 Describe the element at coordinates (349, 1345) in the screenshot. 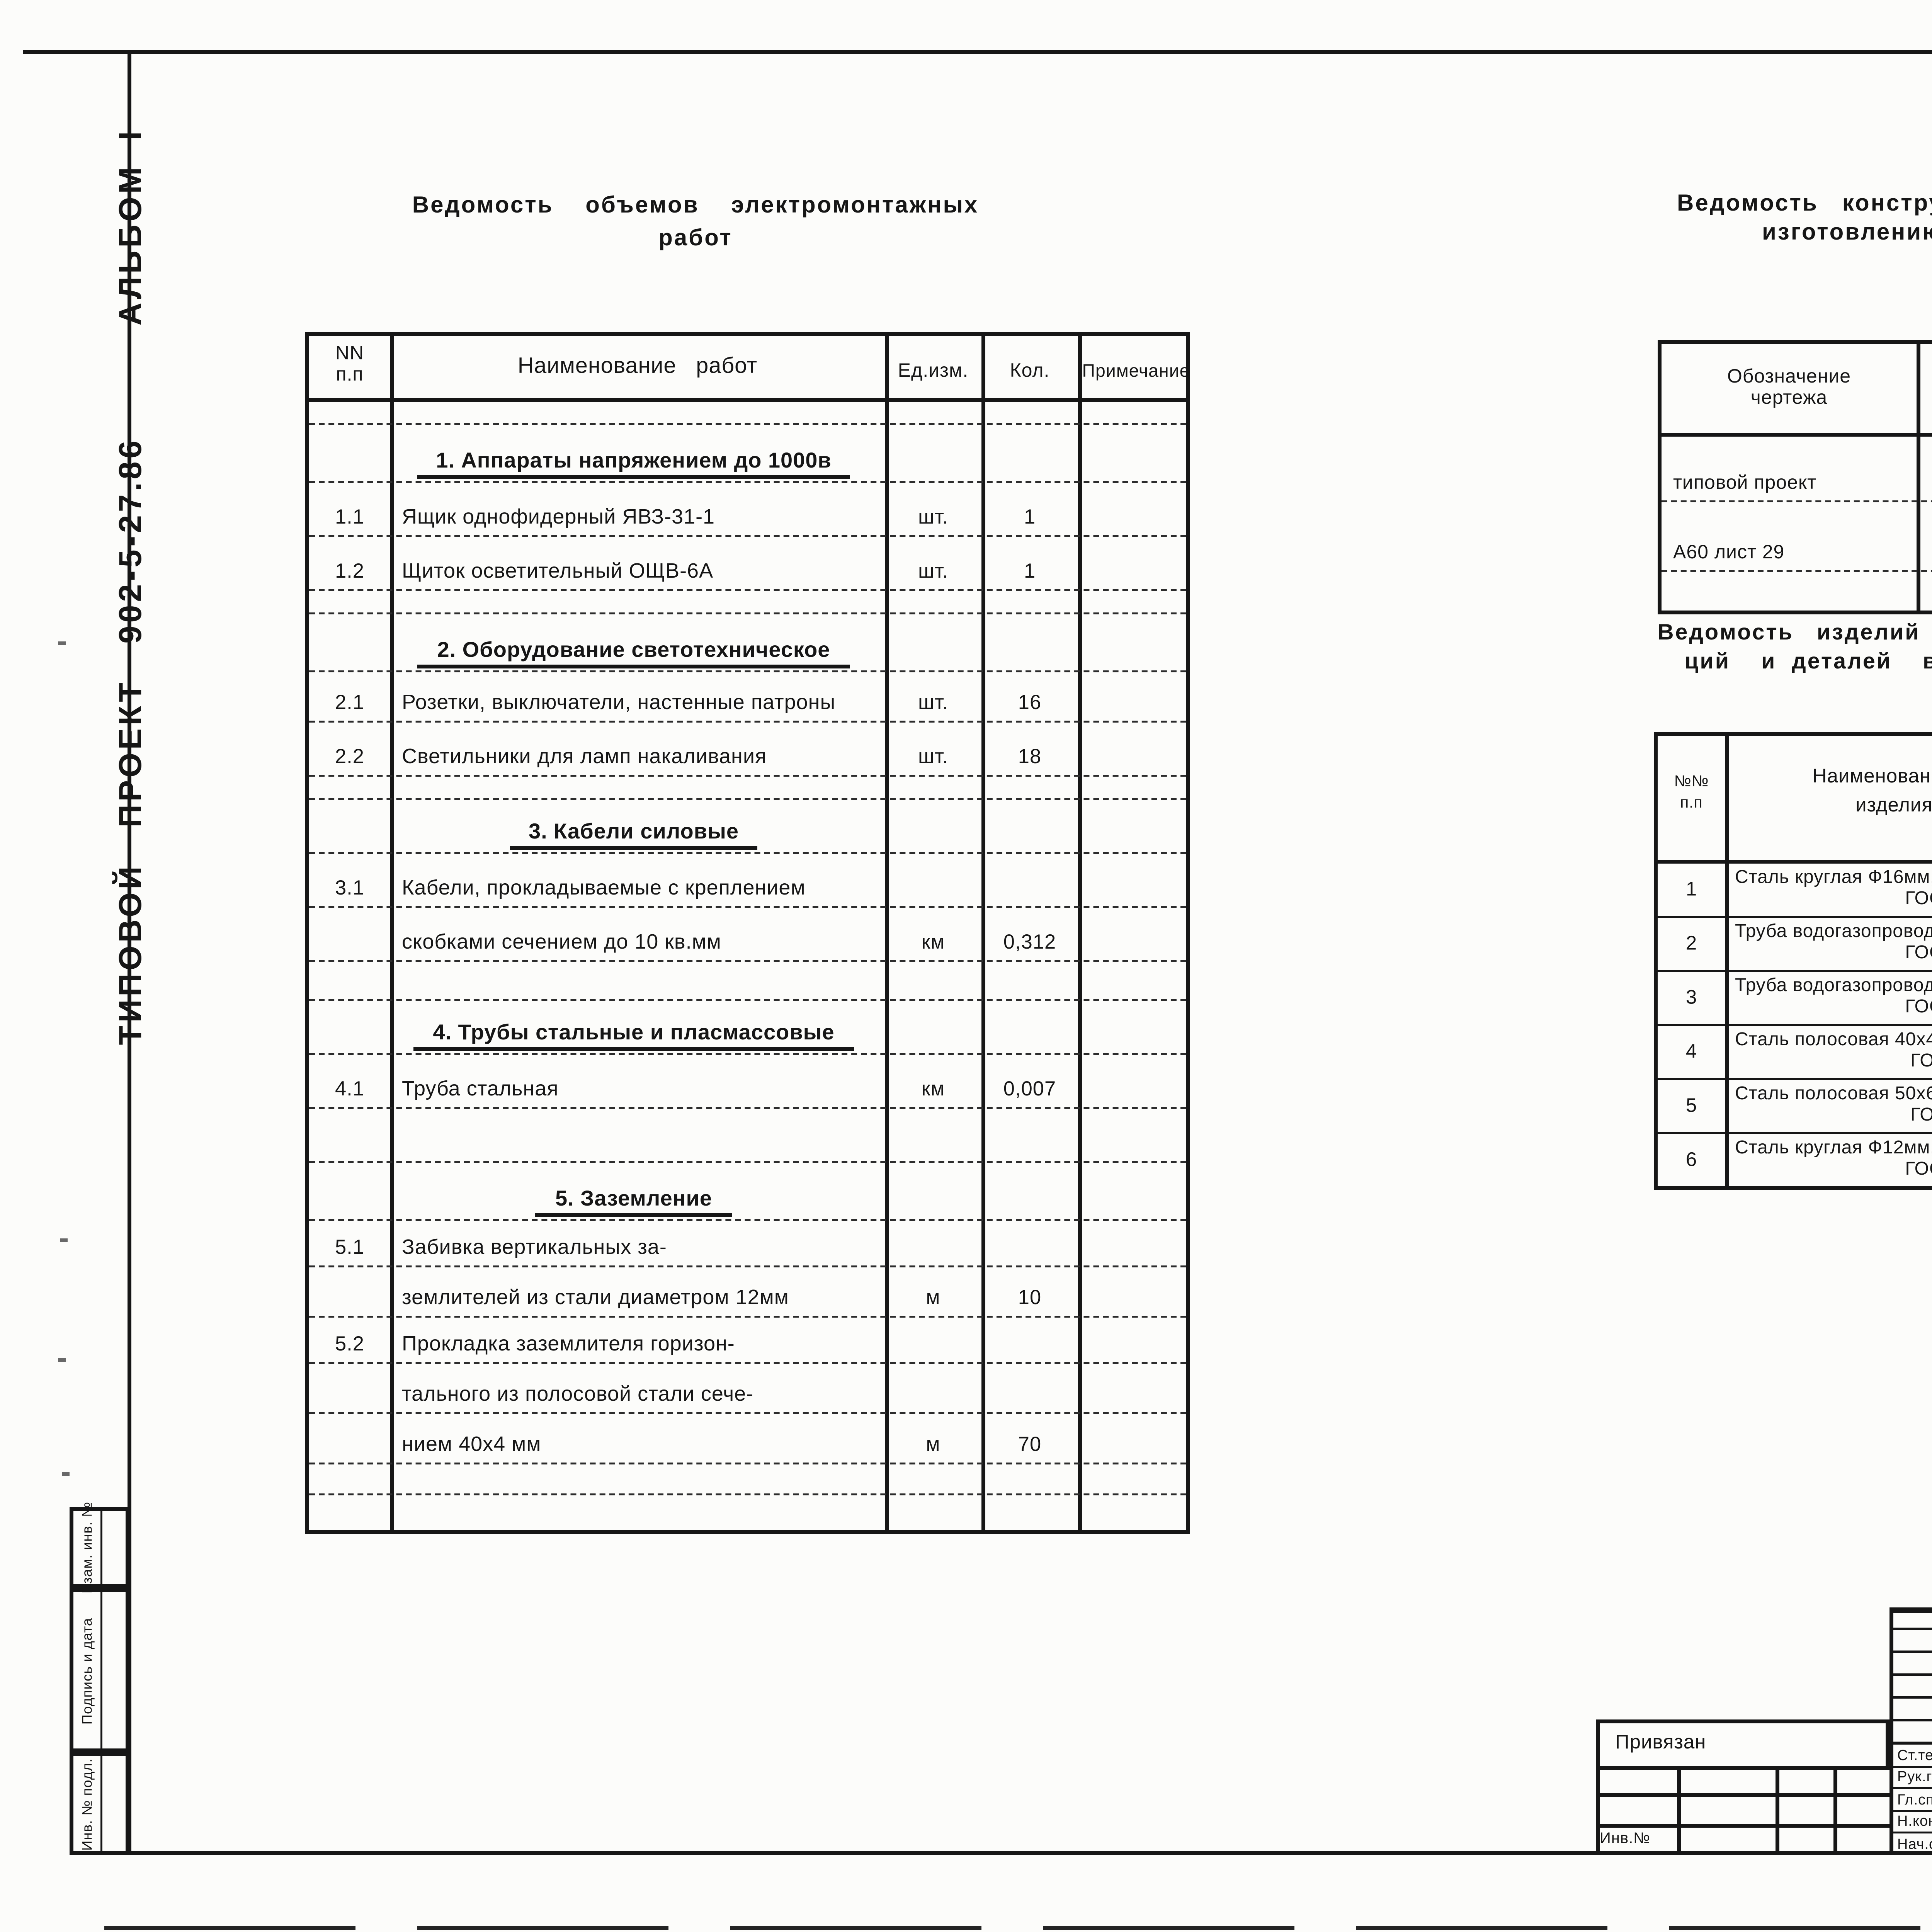

I see `cell-num: 5.2` at that location.